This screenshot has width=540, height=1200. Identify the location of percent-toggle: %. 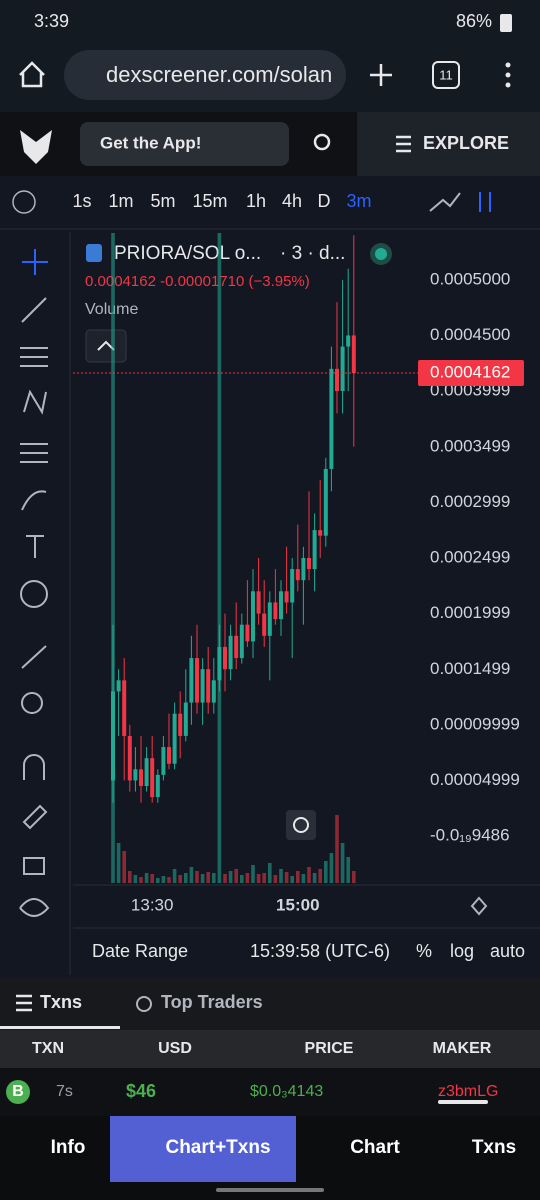
(424, 951).